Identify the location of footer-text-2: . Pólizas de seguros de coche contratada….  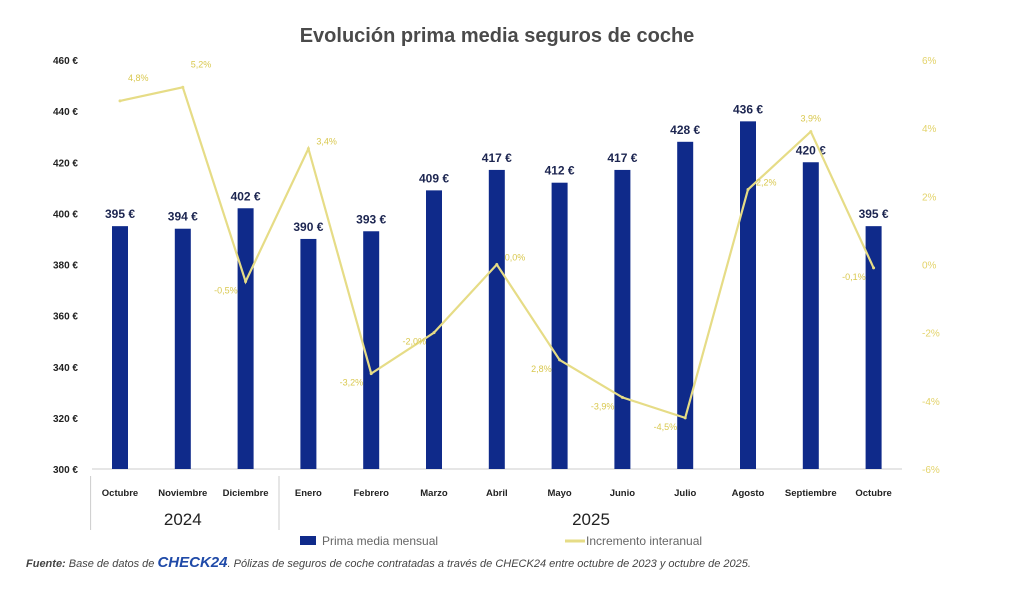
(489, 564).